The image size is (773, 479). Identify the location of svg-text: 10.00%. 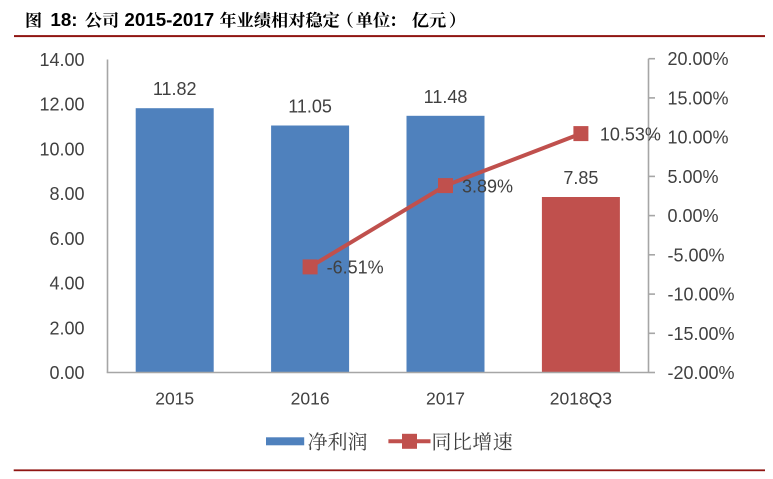
(698, 138).